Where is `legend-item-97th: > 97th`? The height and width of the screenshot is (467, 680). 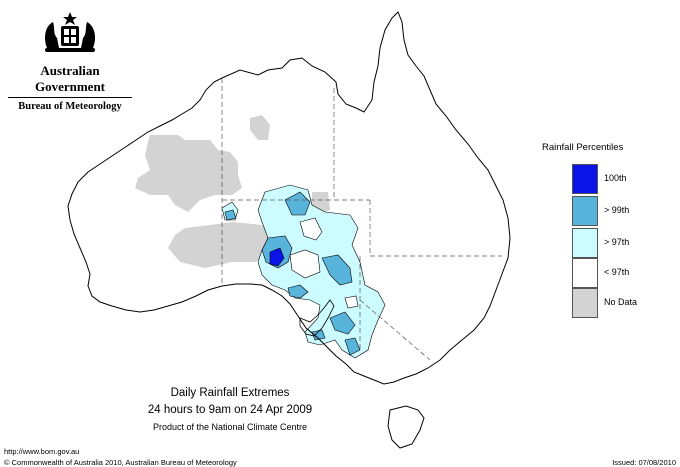 legend-item-97th: > 97th is located at coordinates (626, 243).